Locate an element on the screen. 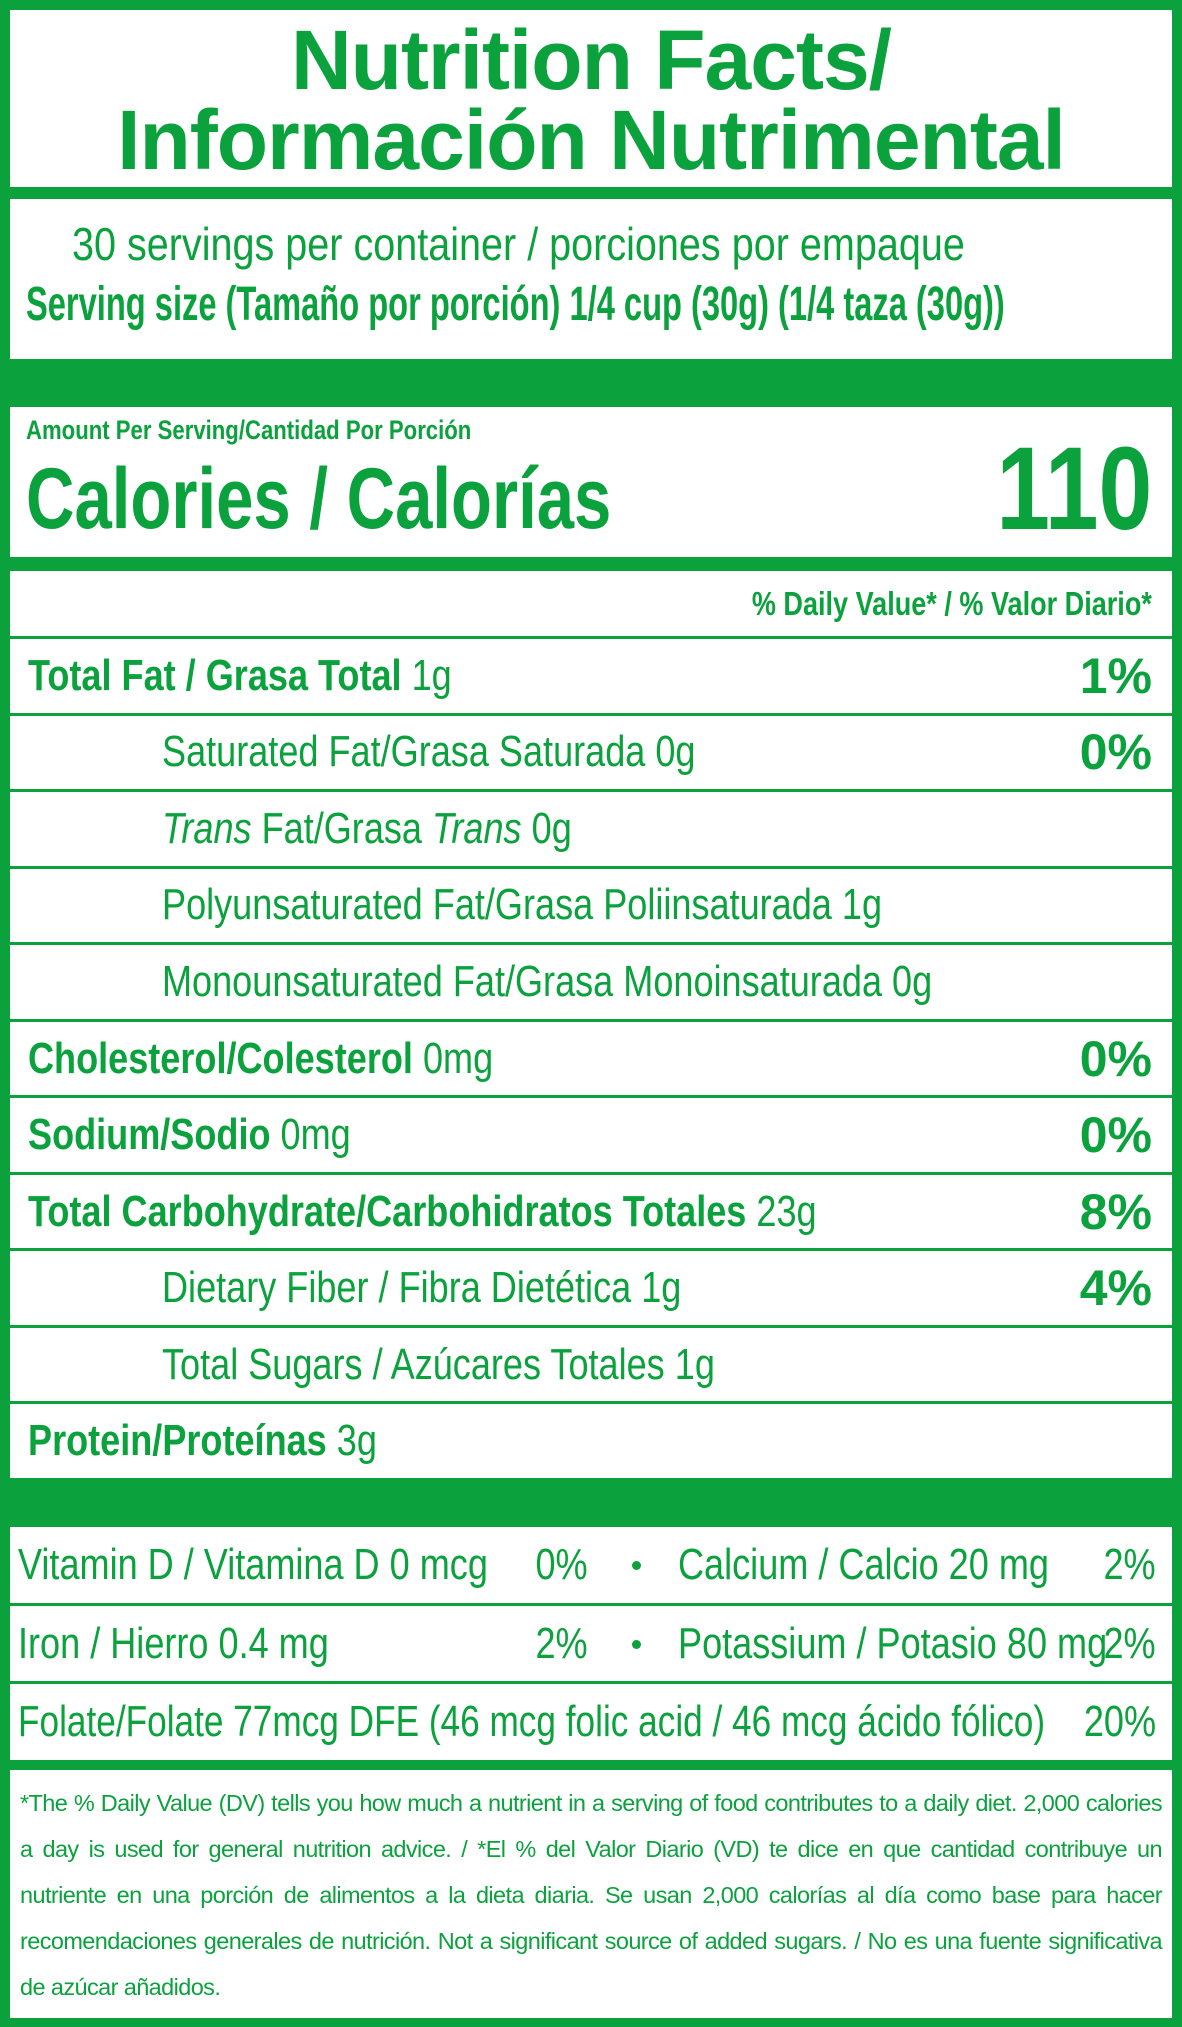  nutrient-text: Cholesterol/Colesterol 0mg is located at coordinates (261, 1058).